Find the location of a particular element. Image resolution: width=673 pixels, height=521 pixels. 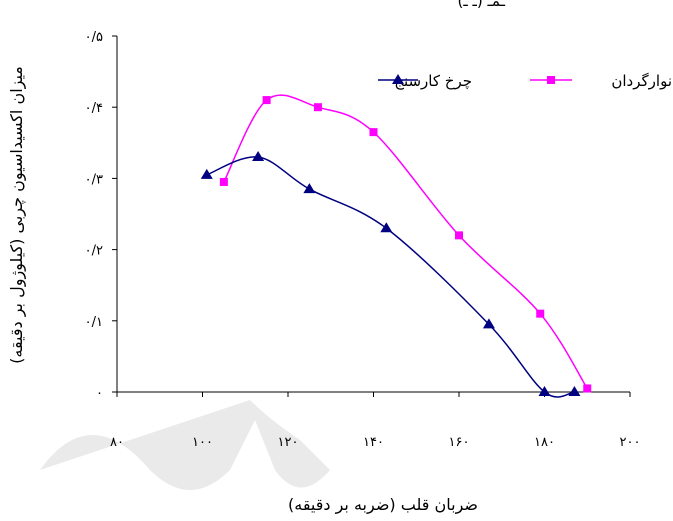

legend-label-series-2: چرخ کارسنج is located at coordinates (433, 81).